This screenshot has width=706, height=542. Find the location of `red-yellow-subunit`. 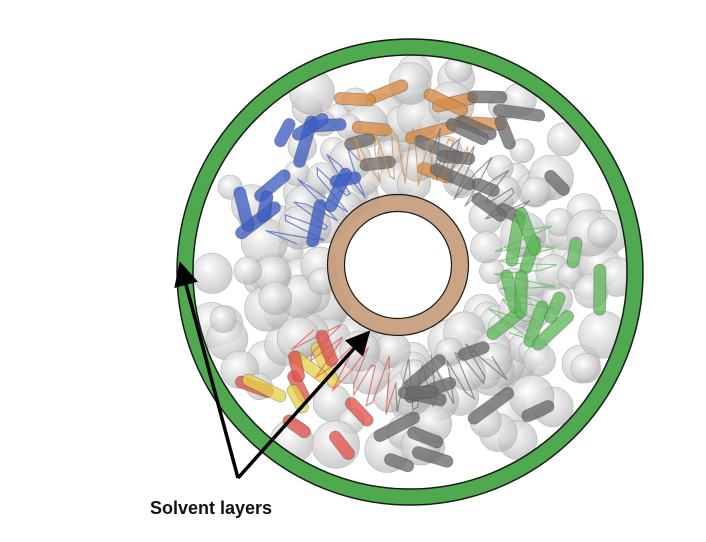

red-yellow-subunit is located at coordinates (315, 392).